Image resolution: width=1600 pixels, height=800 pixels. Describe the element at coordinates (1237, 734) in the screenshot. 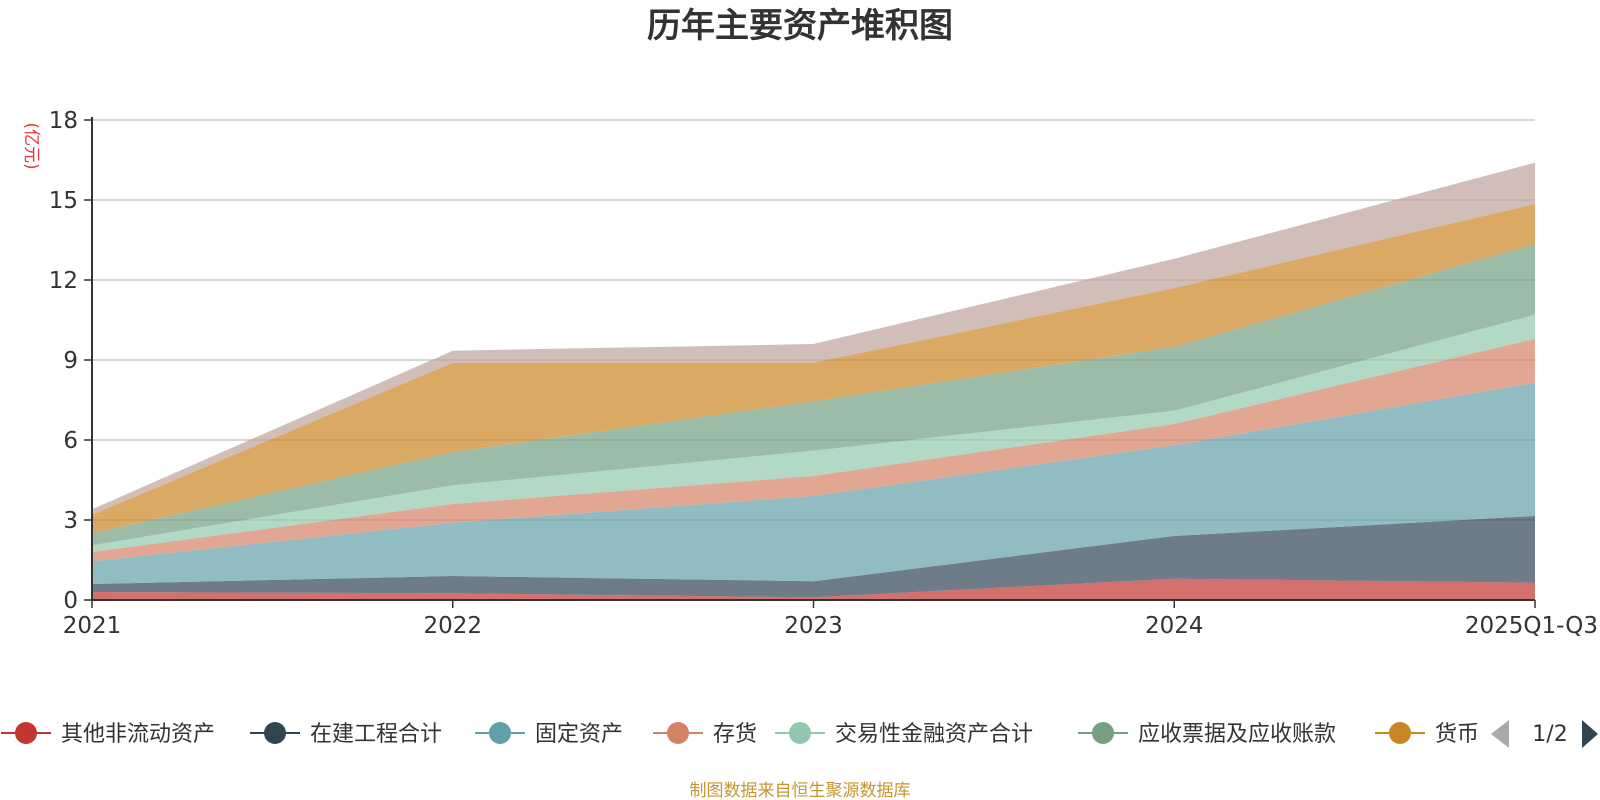

I see `legend-label: 应收票据及应收账款` at that location.